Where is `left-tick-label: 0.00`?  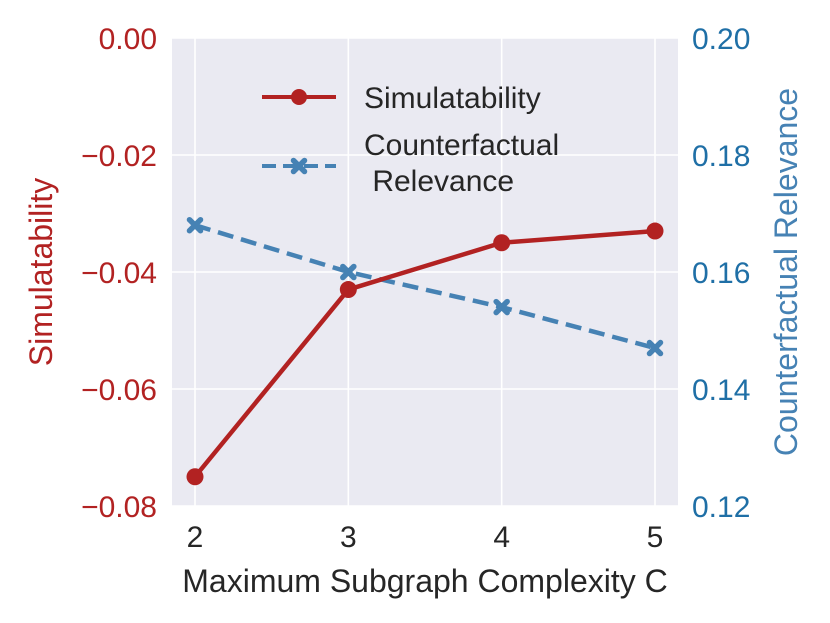 left-tick-label: 0.00 is located at coordinates (128, 39).